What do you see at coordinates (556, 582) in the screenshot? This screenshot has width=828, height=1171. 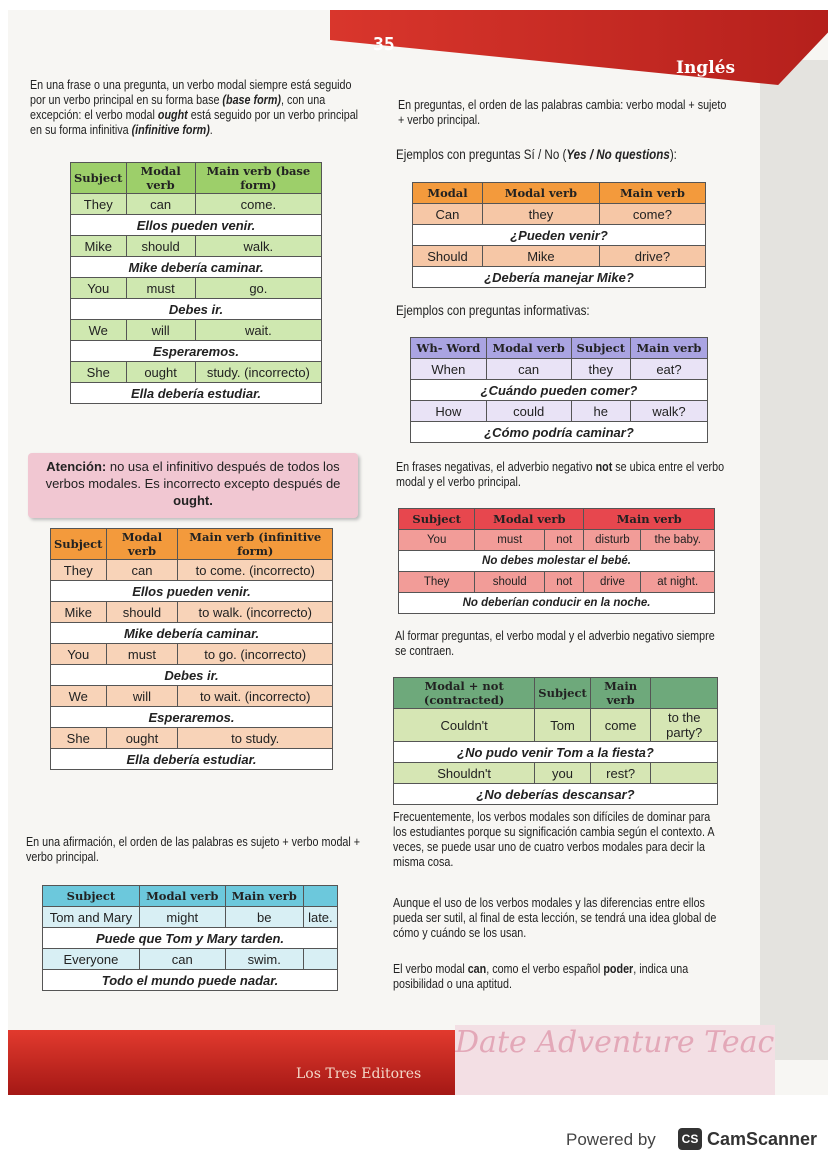 I see `table-row: They should not drive at night.` at bounding box center [556, 582].